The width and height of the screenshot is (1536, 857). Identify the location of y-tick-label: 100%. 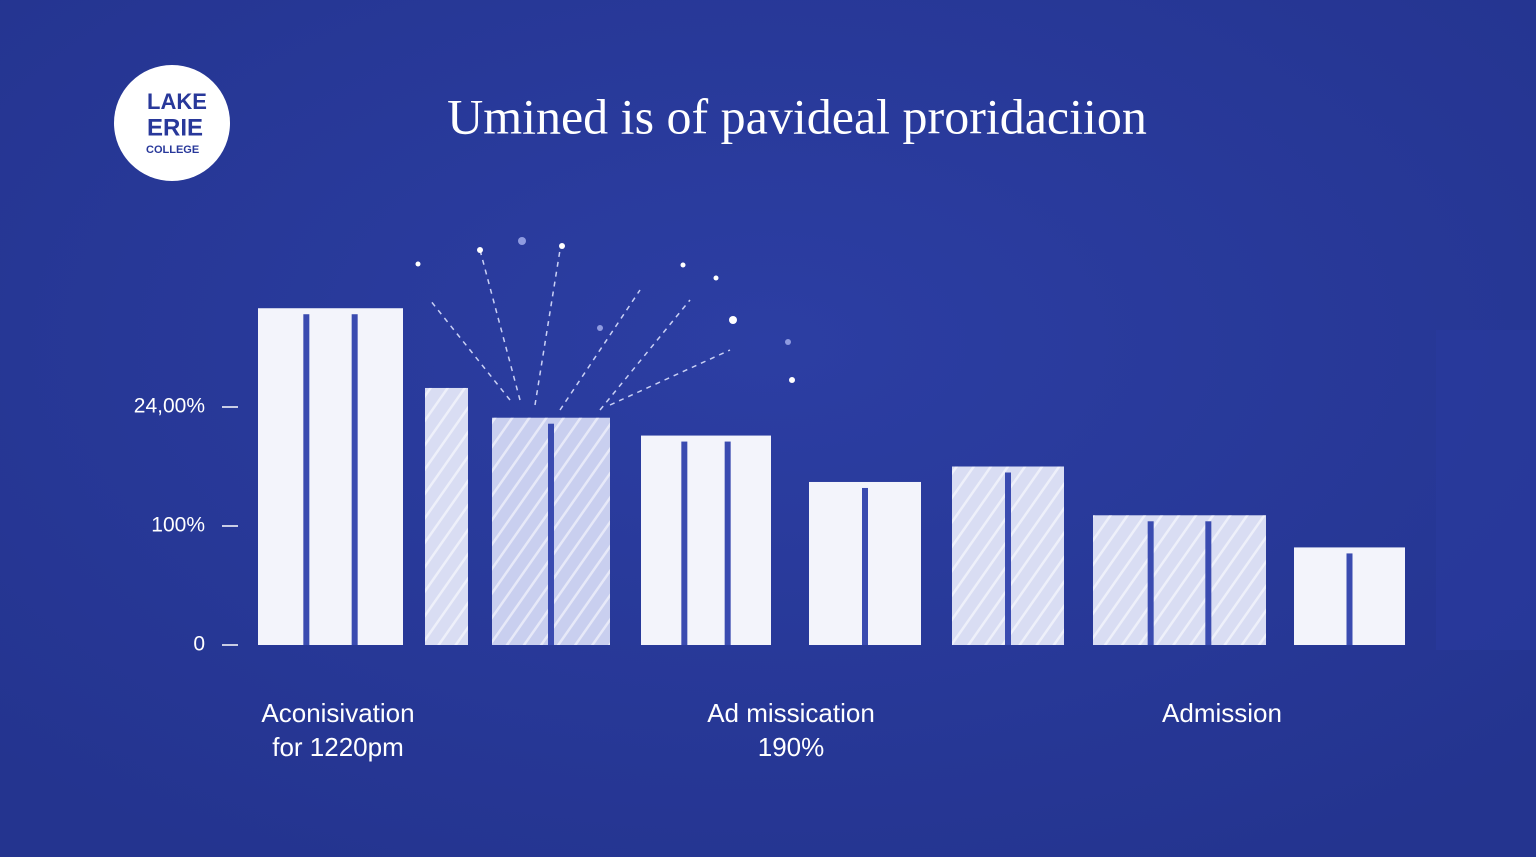
(178, 525).